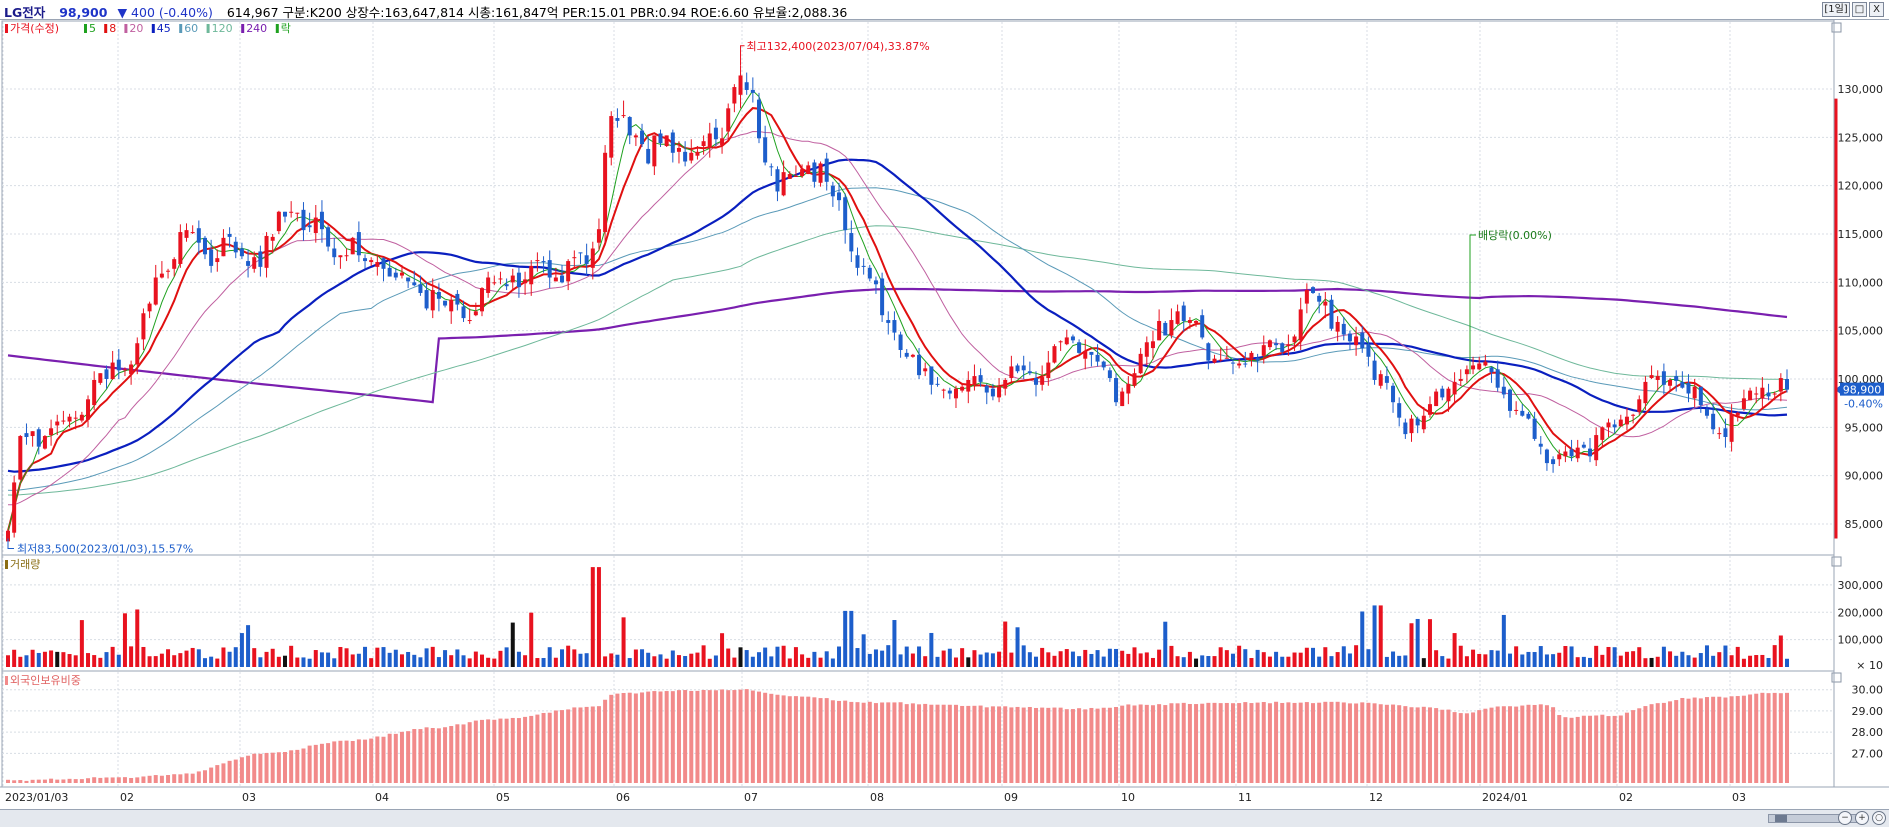  What do you see at coordinates (1836, 9) in the screenshot?
I see `period-button: [1일]` at bounding box center [1836, 9].